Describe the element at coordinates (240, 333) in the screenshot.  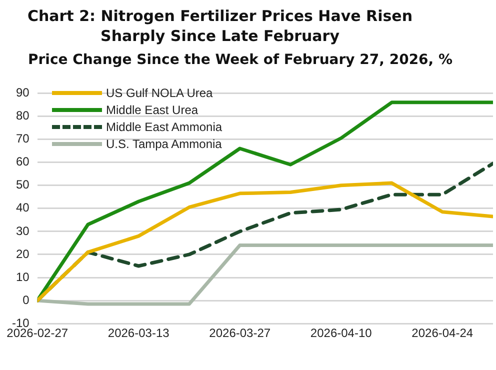
I see `x-tick-label: 2026-03-27` at that location.